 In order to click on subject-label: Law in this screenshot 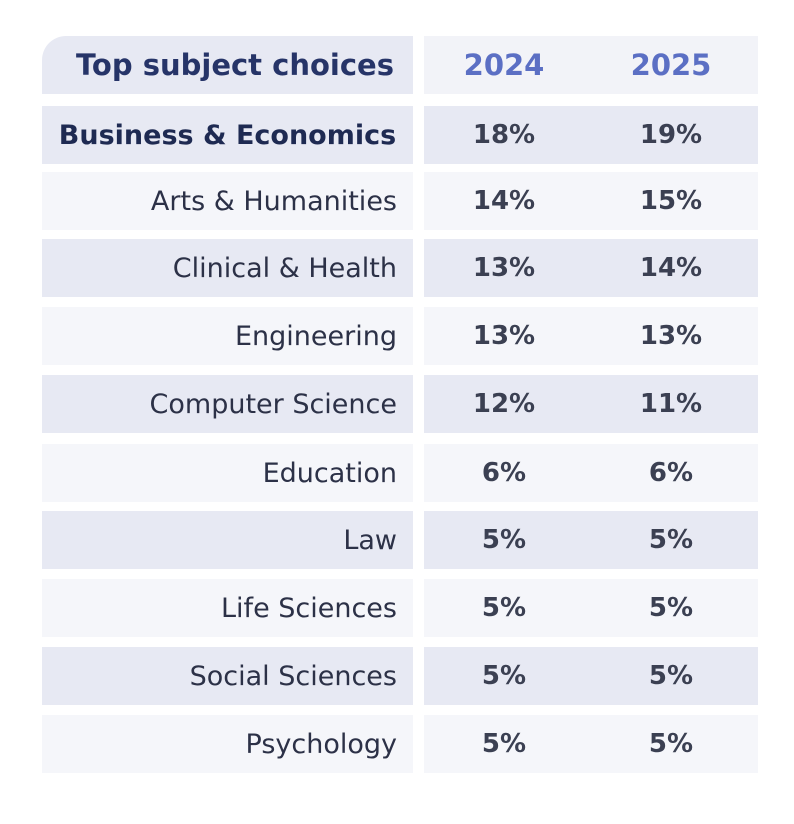, I will do `click(370, 540)`.